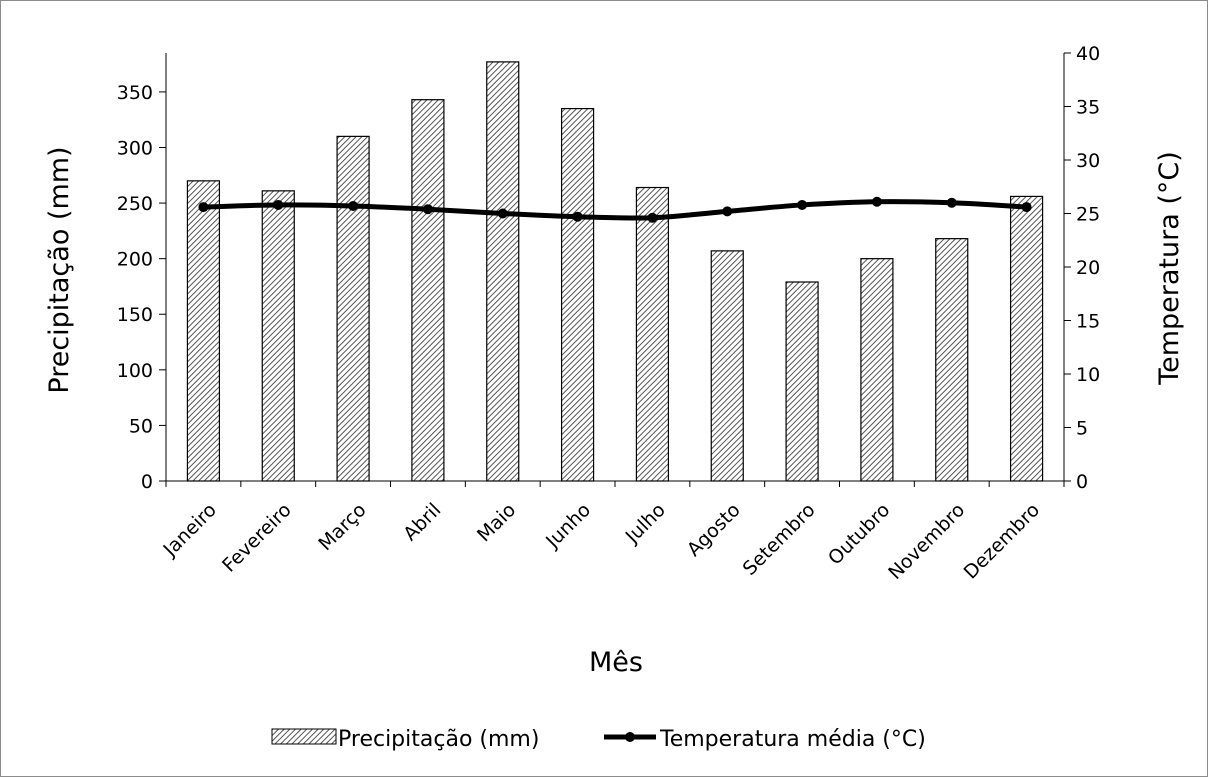 This screenshot has height=777, width=1208. Describe the element at coordinates (616, 662) in the screenshot. I see `x-axis-title: Mês` at that location.